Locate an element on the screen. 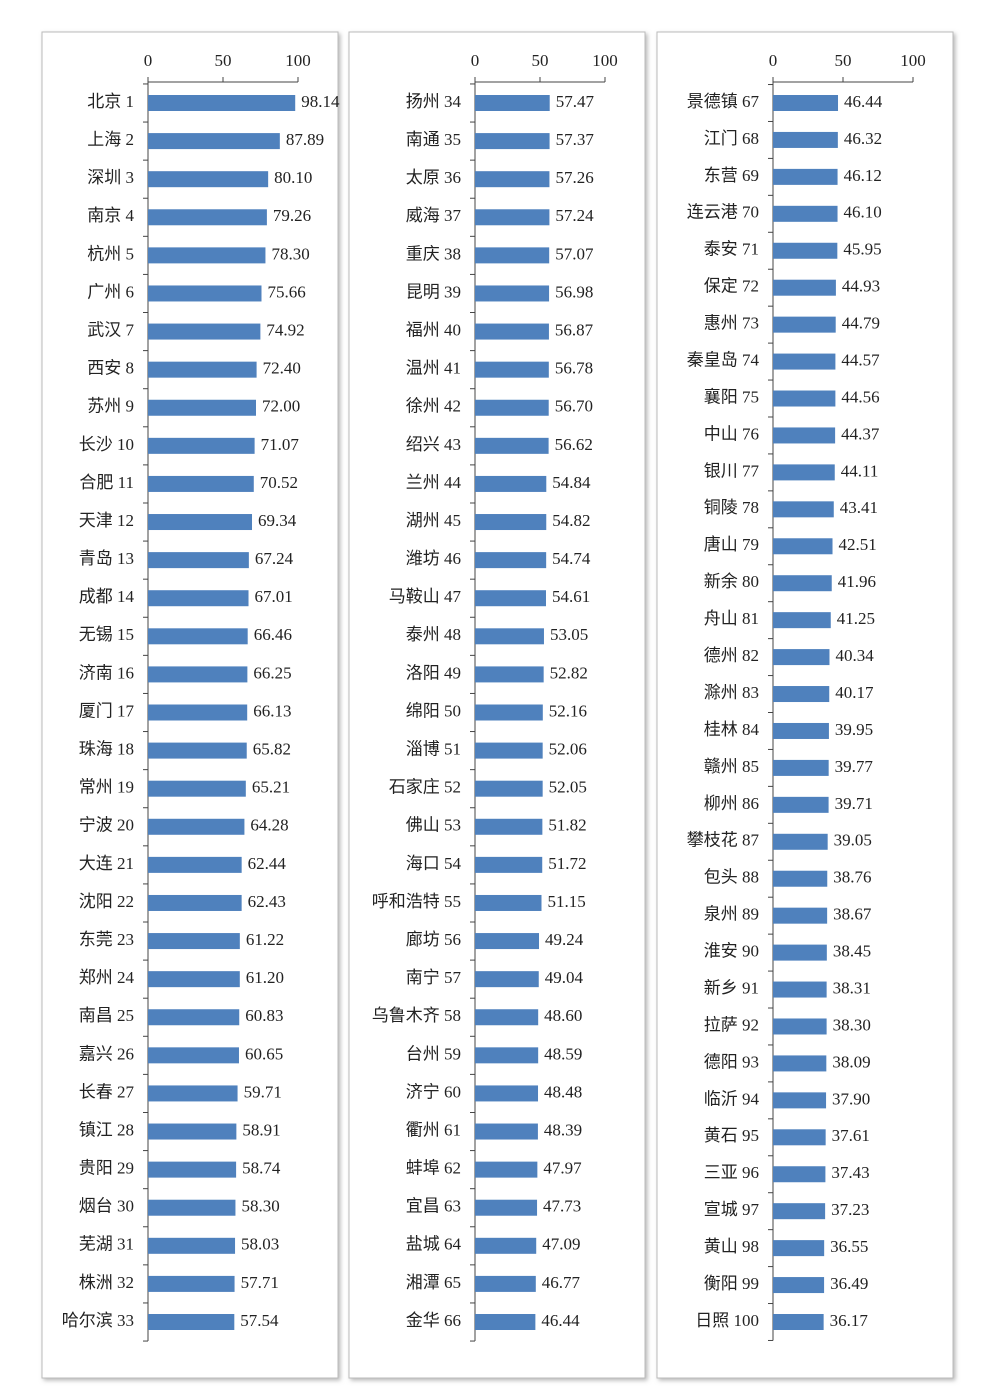 This screenshot has width=988, height=1389. value-label: 38.45 is located at coordinates (852, 951).